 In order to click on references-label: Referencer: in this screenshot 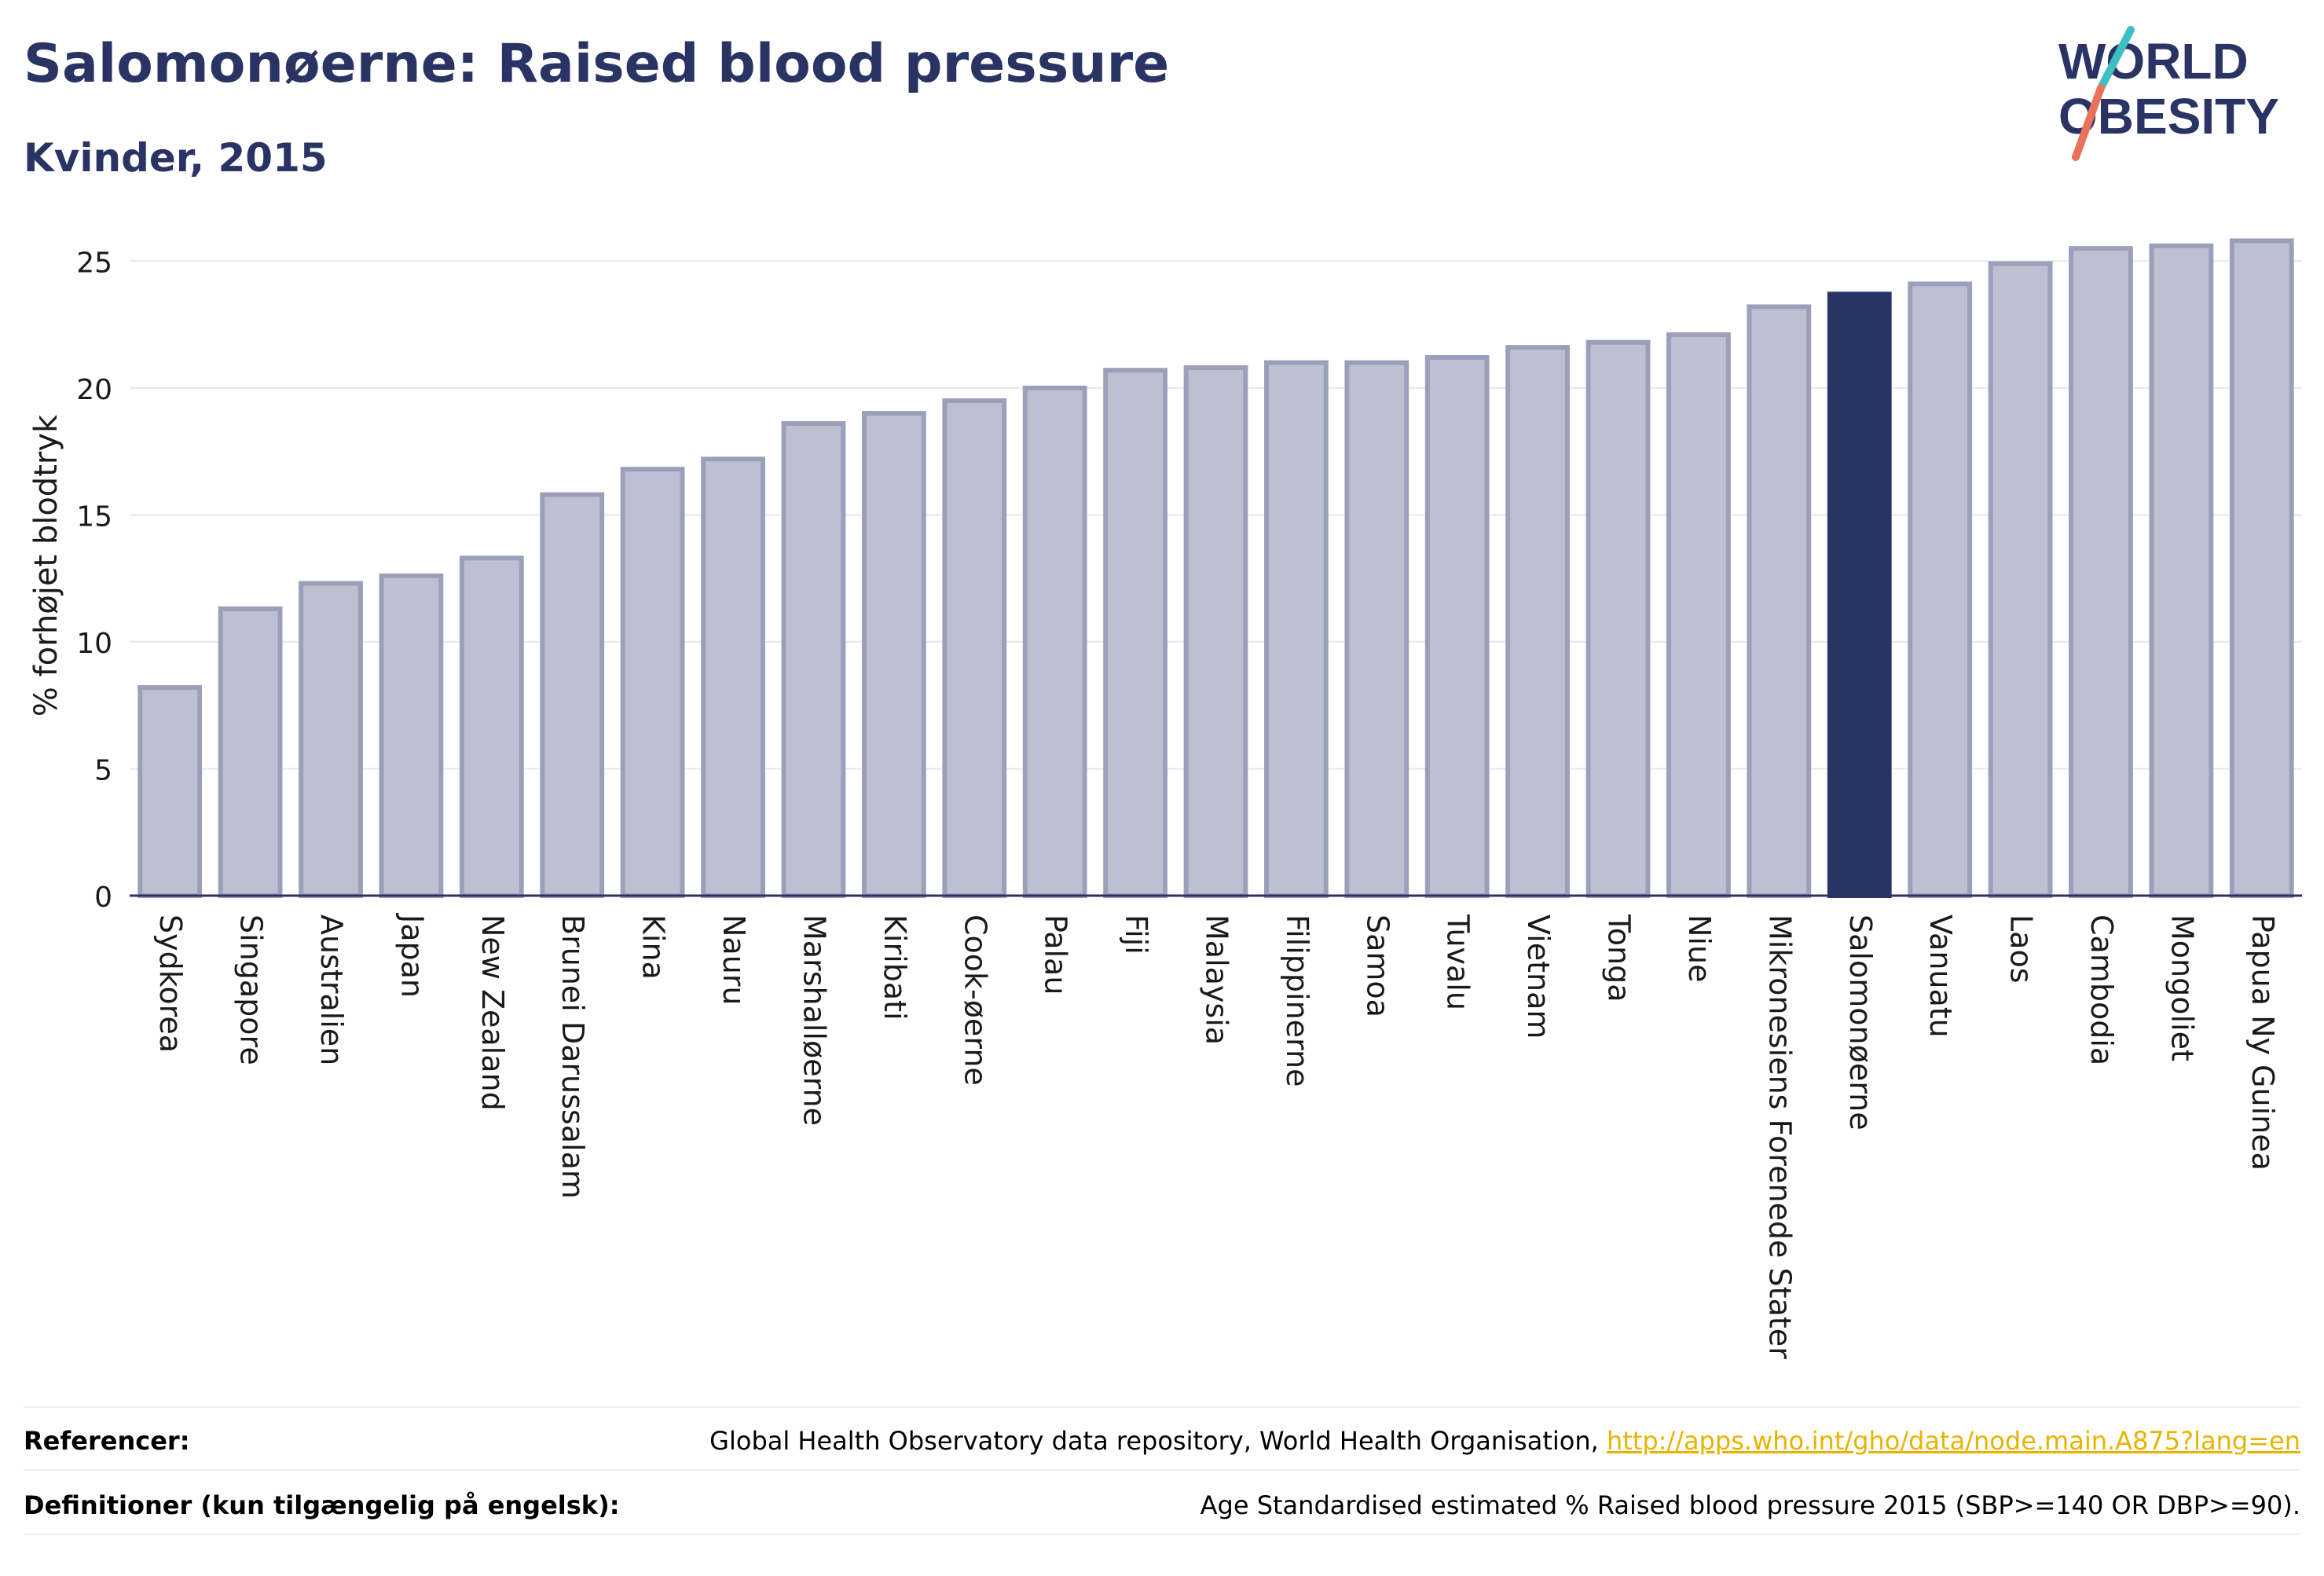, I will do `click(107, 1441)`.